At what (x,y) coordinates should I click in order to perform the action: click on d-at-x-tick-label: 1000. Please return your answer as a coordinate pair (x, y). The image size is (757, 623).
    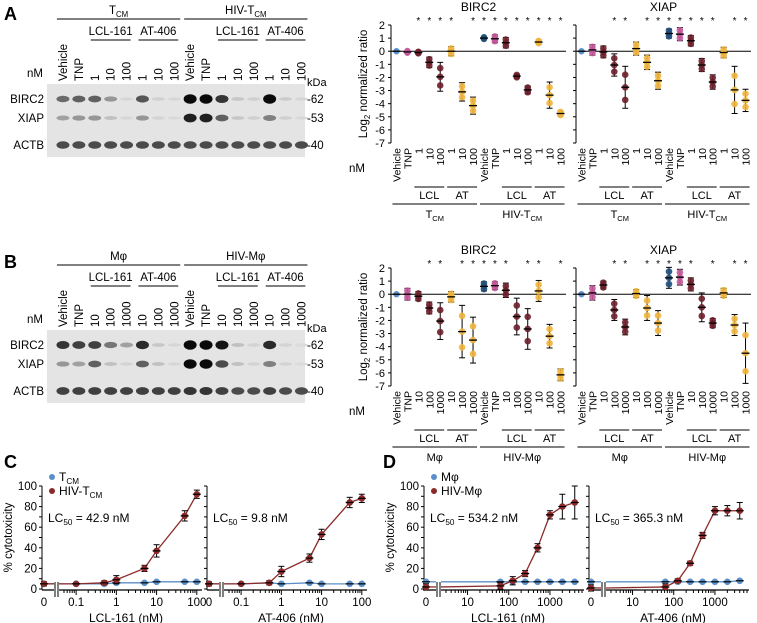
    Looking at the image, I should click on (715, 603).